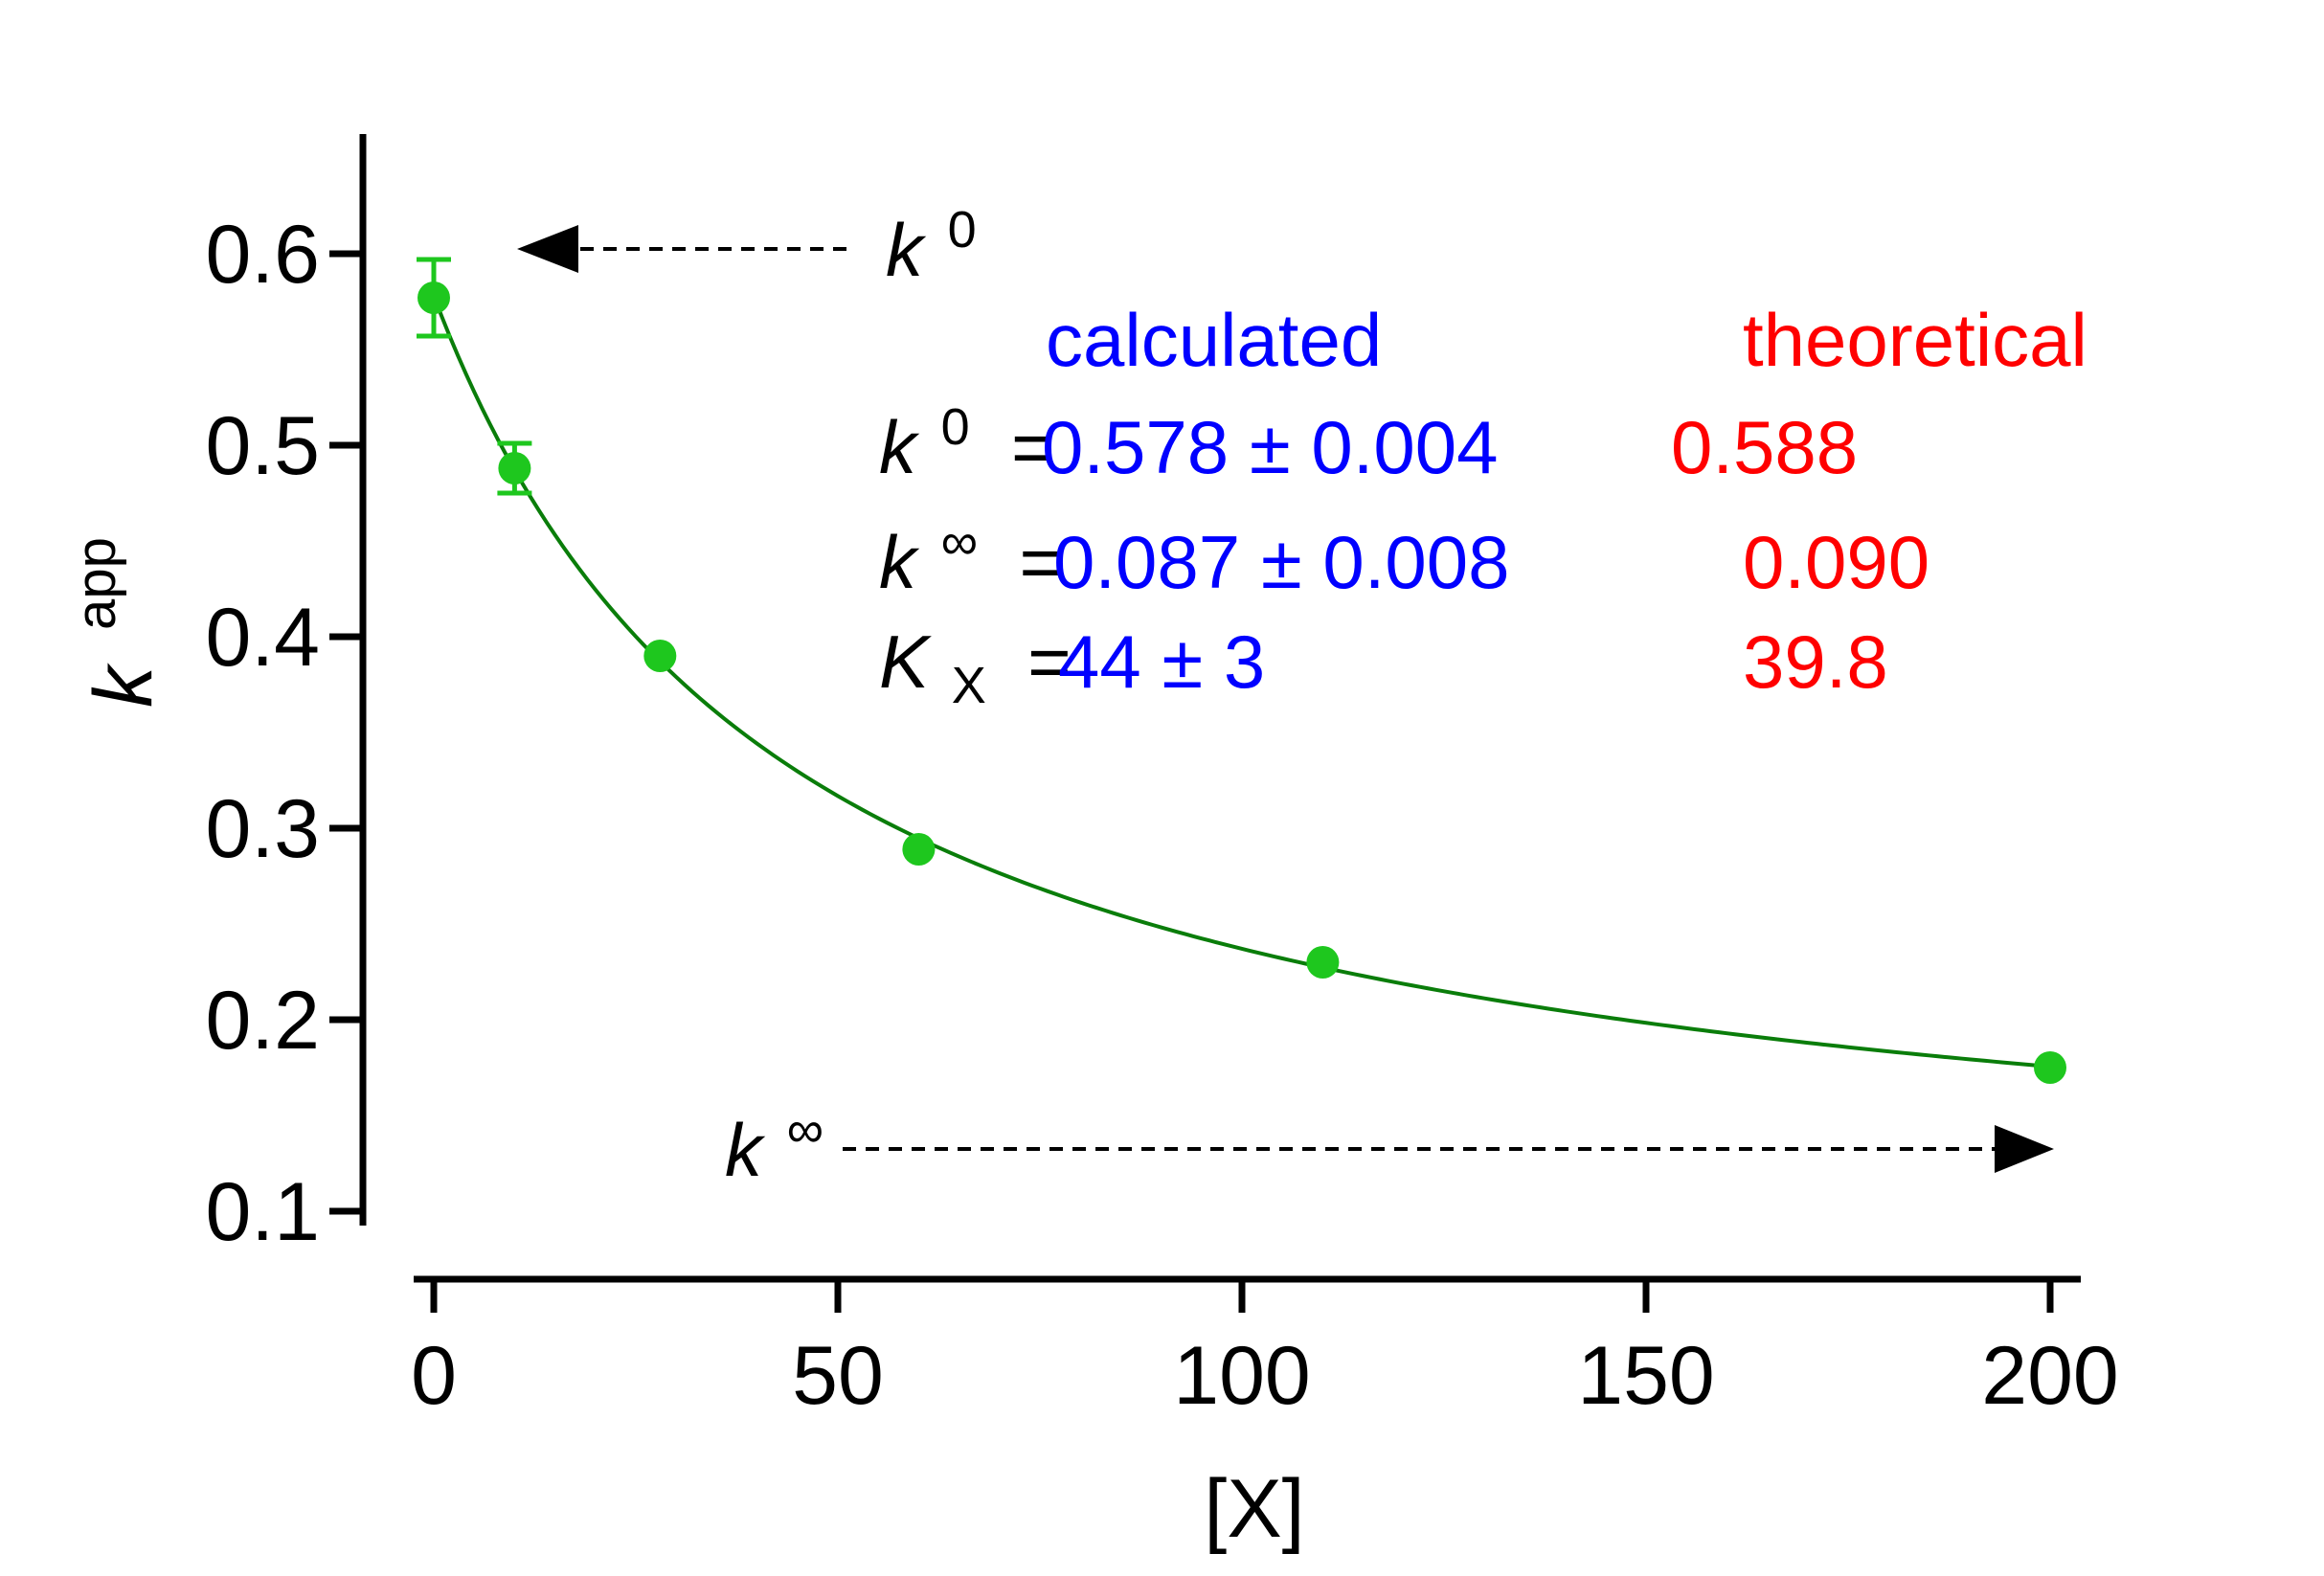  What do you see at coordinates (1815, 661) in the screenshot?
I see `kx-theoretical-value: 39.8` at bounding box center [1815, 661].